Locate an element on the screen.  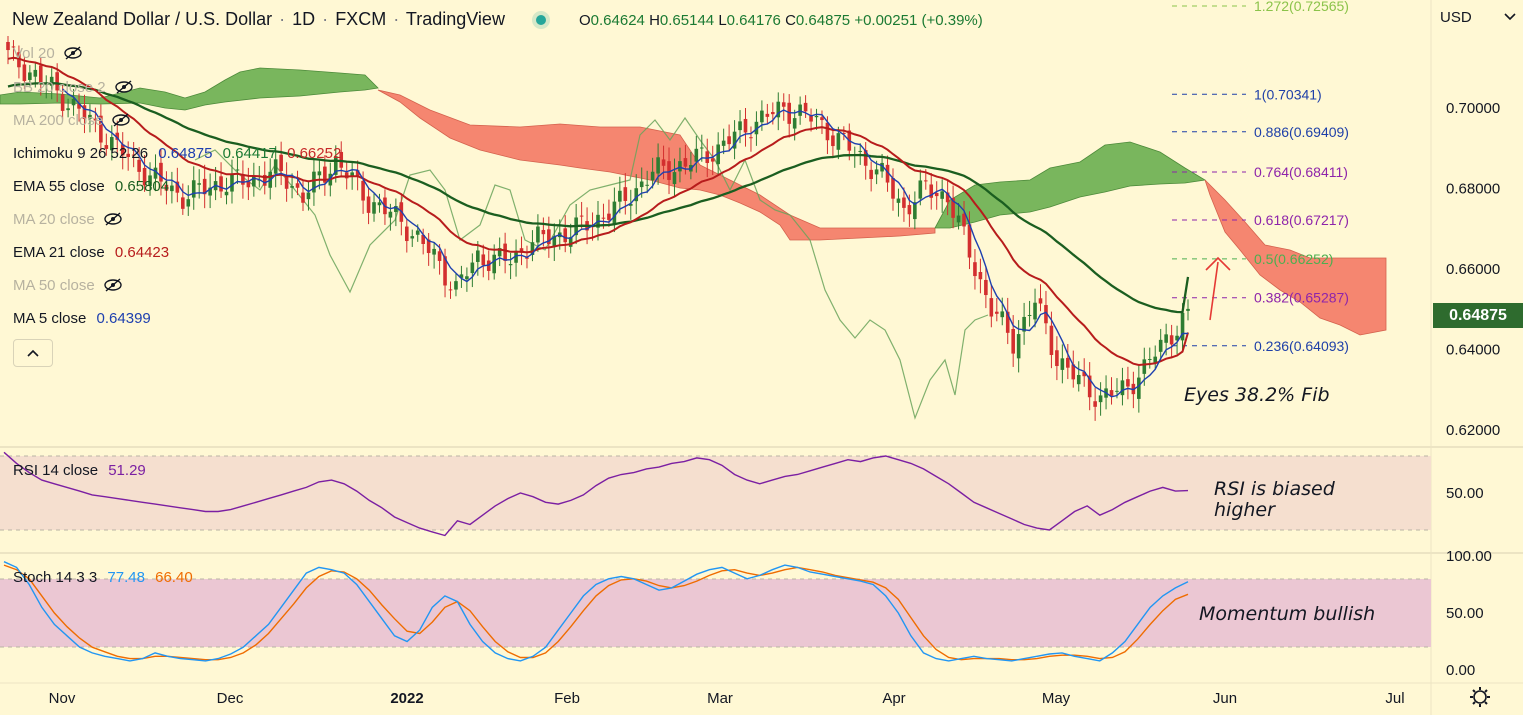
time-tick-label: Nov is located at coordinates (62, 698).